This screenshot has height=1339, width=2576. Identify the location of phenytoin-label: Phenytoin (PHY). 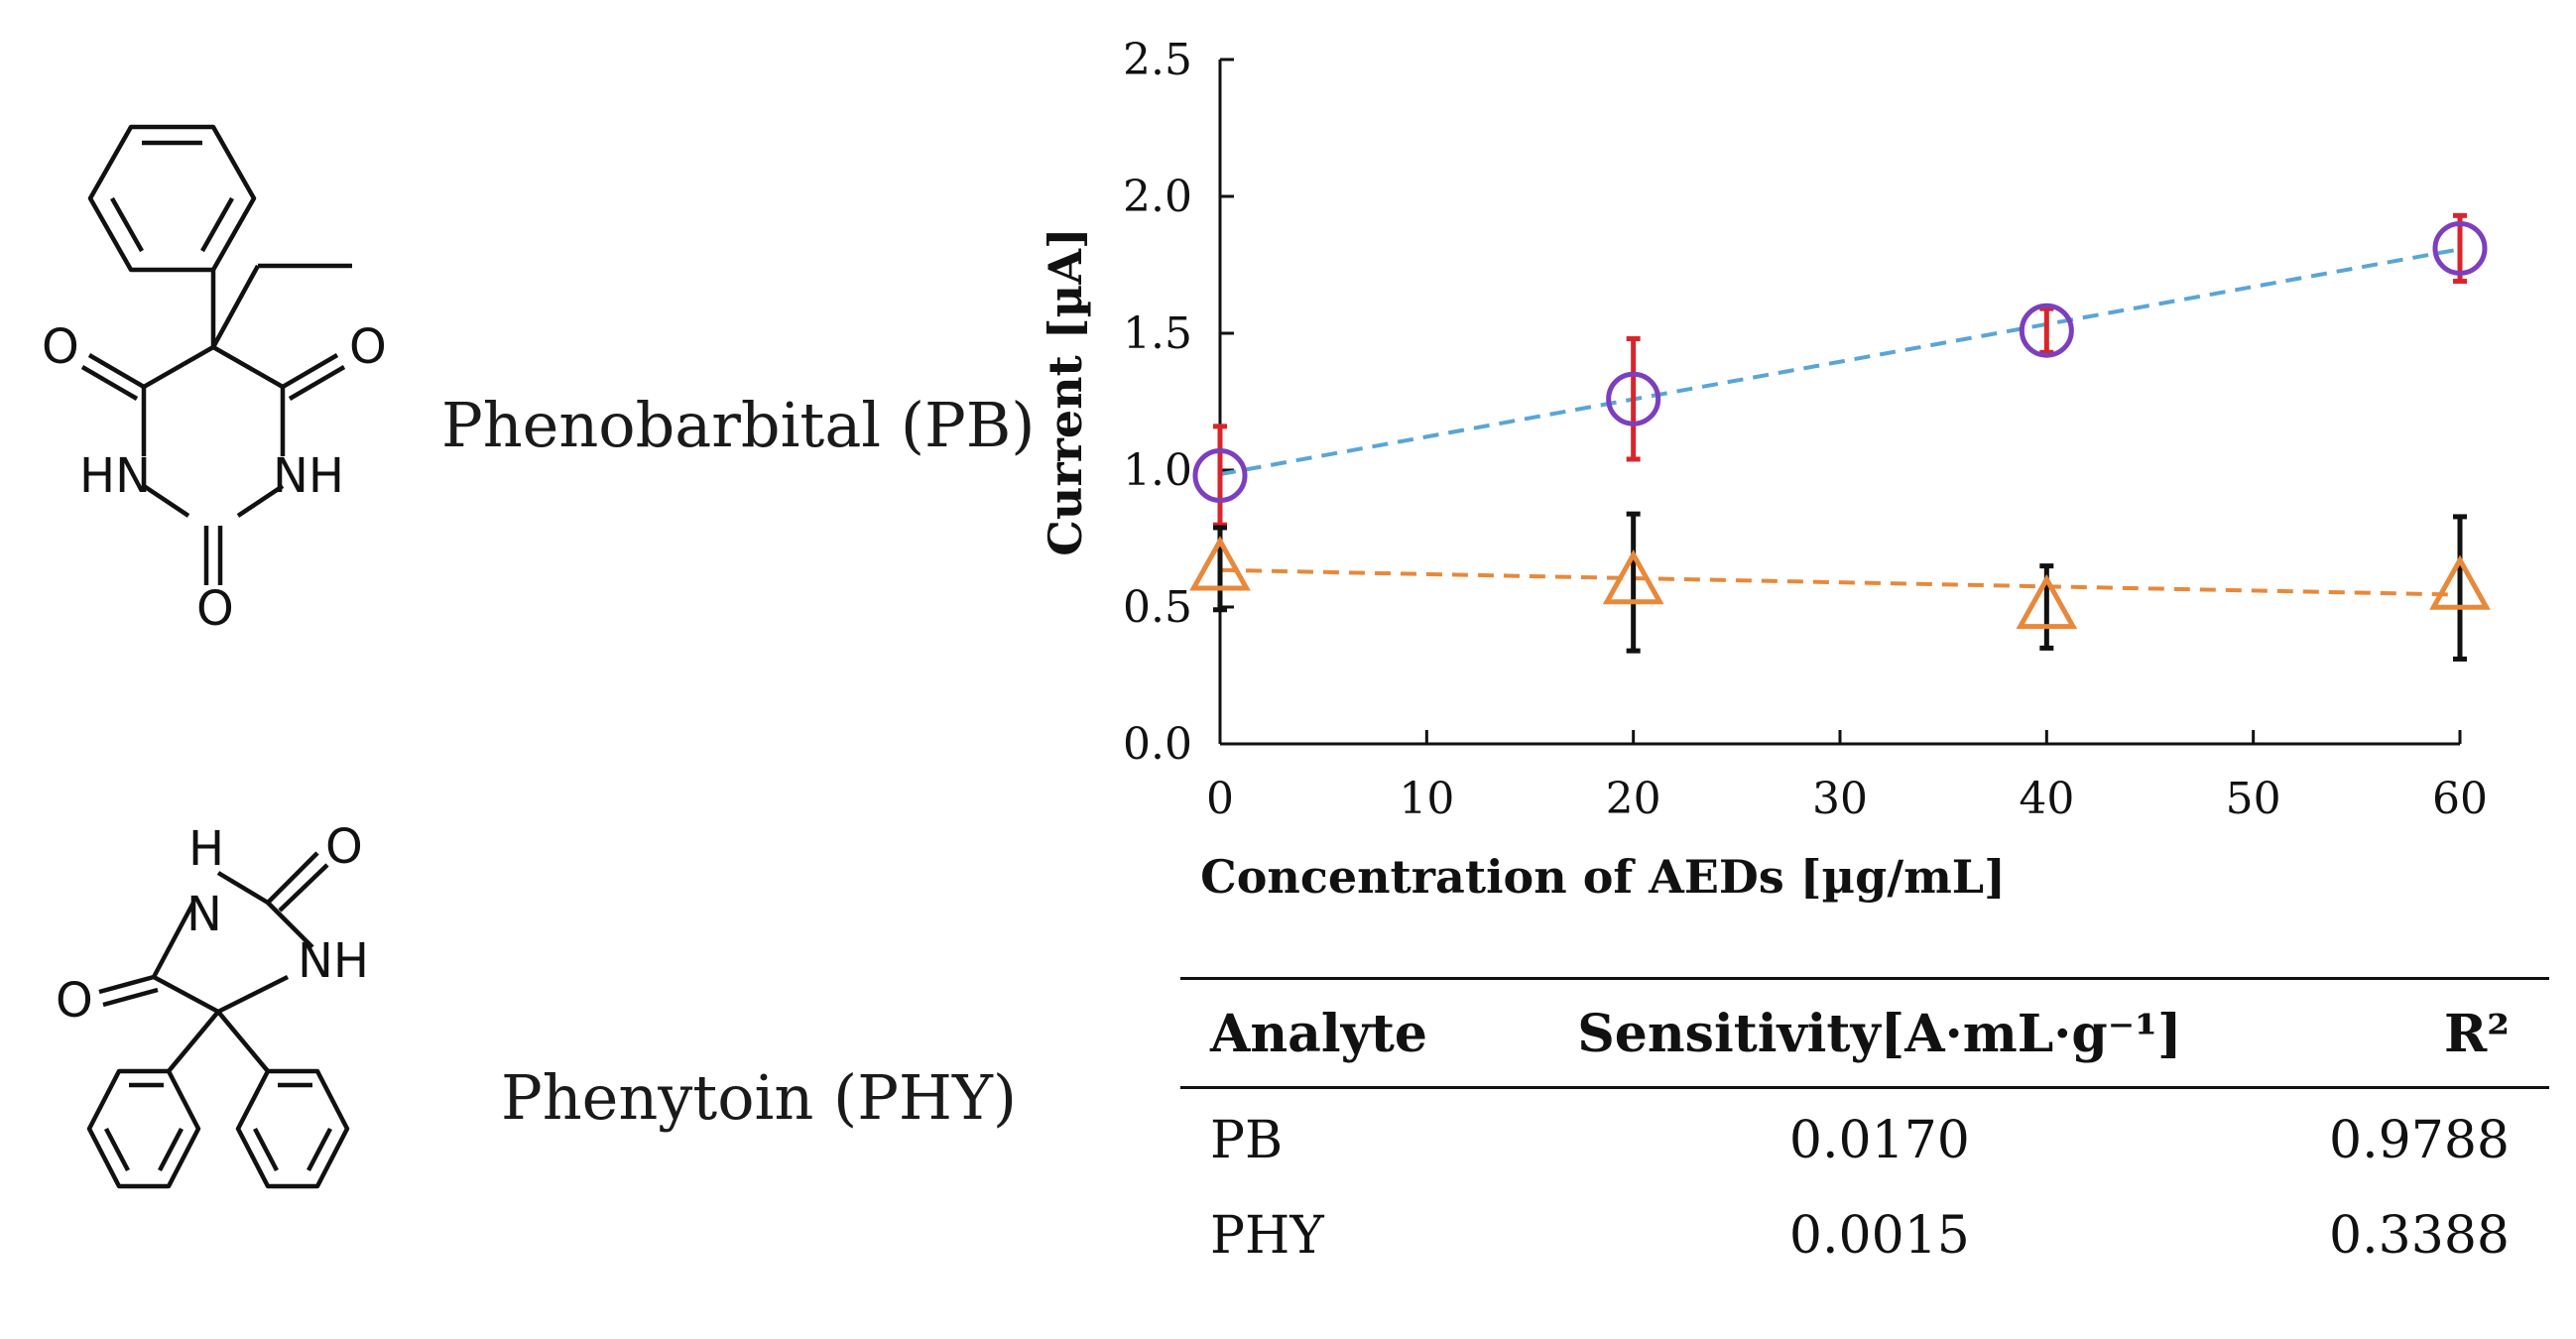
(759, 1097).